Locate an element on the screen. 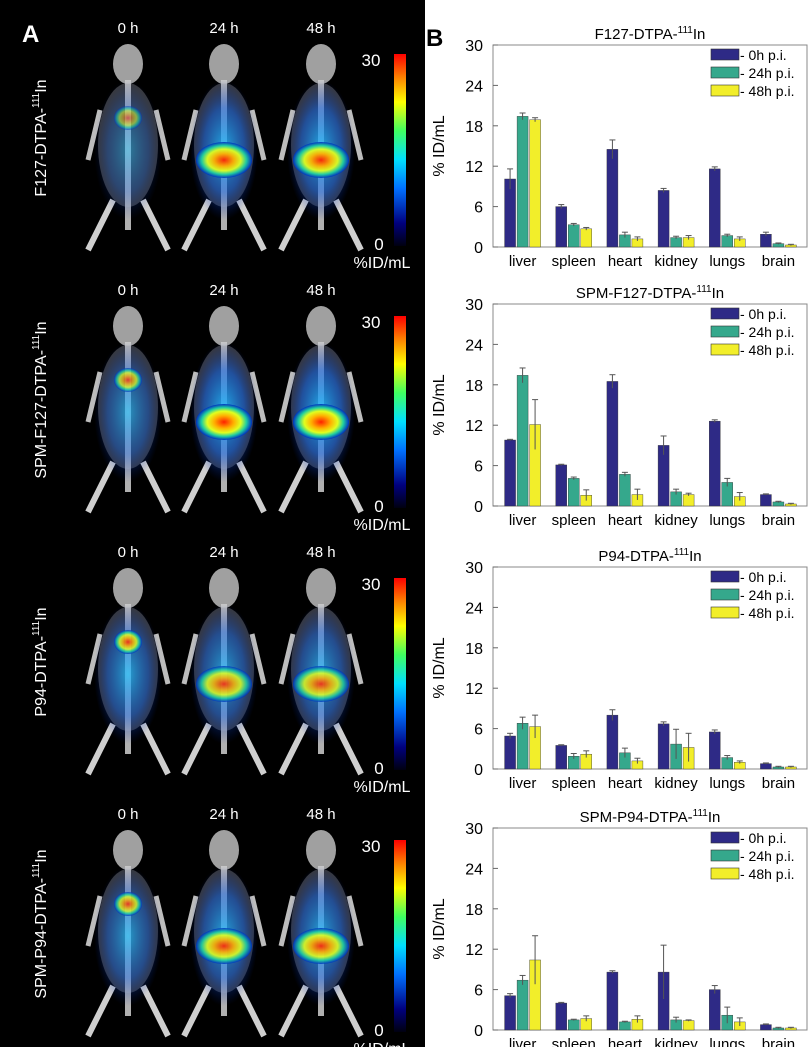 This screenshot has width=808, height=1047. image-row: SPM-F127-DTPA-111In 0 h 24 h 48 h 30 0%ID/mL is located at coordinates (221, 408).